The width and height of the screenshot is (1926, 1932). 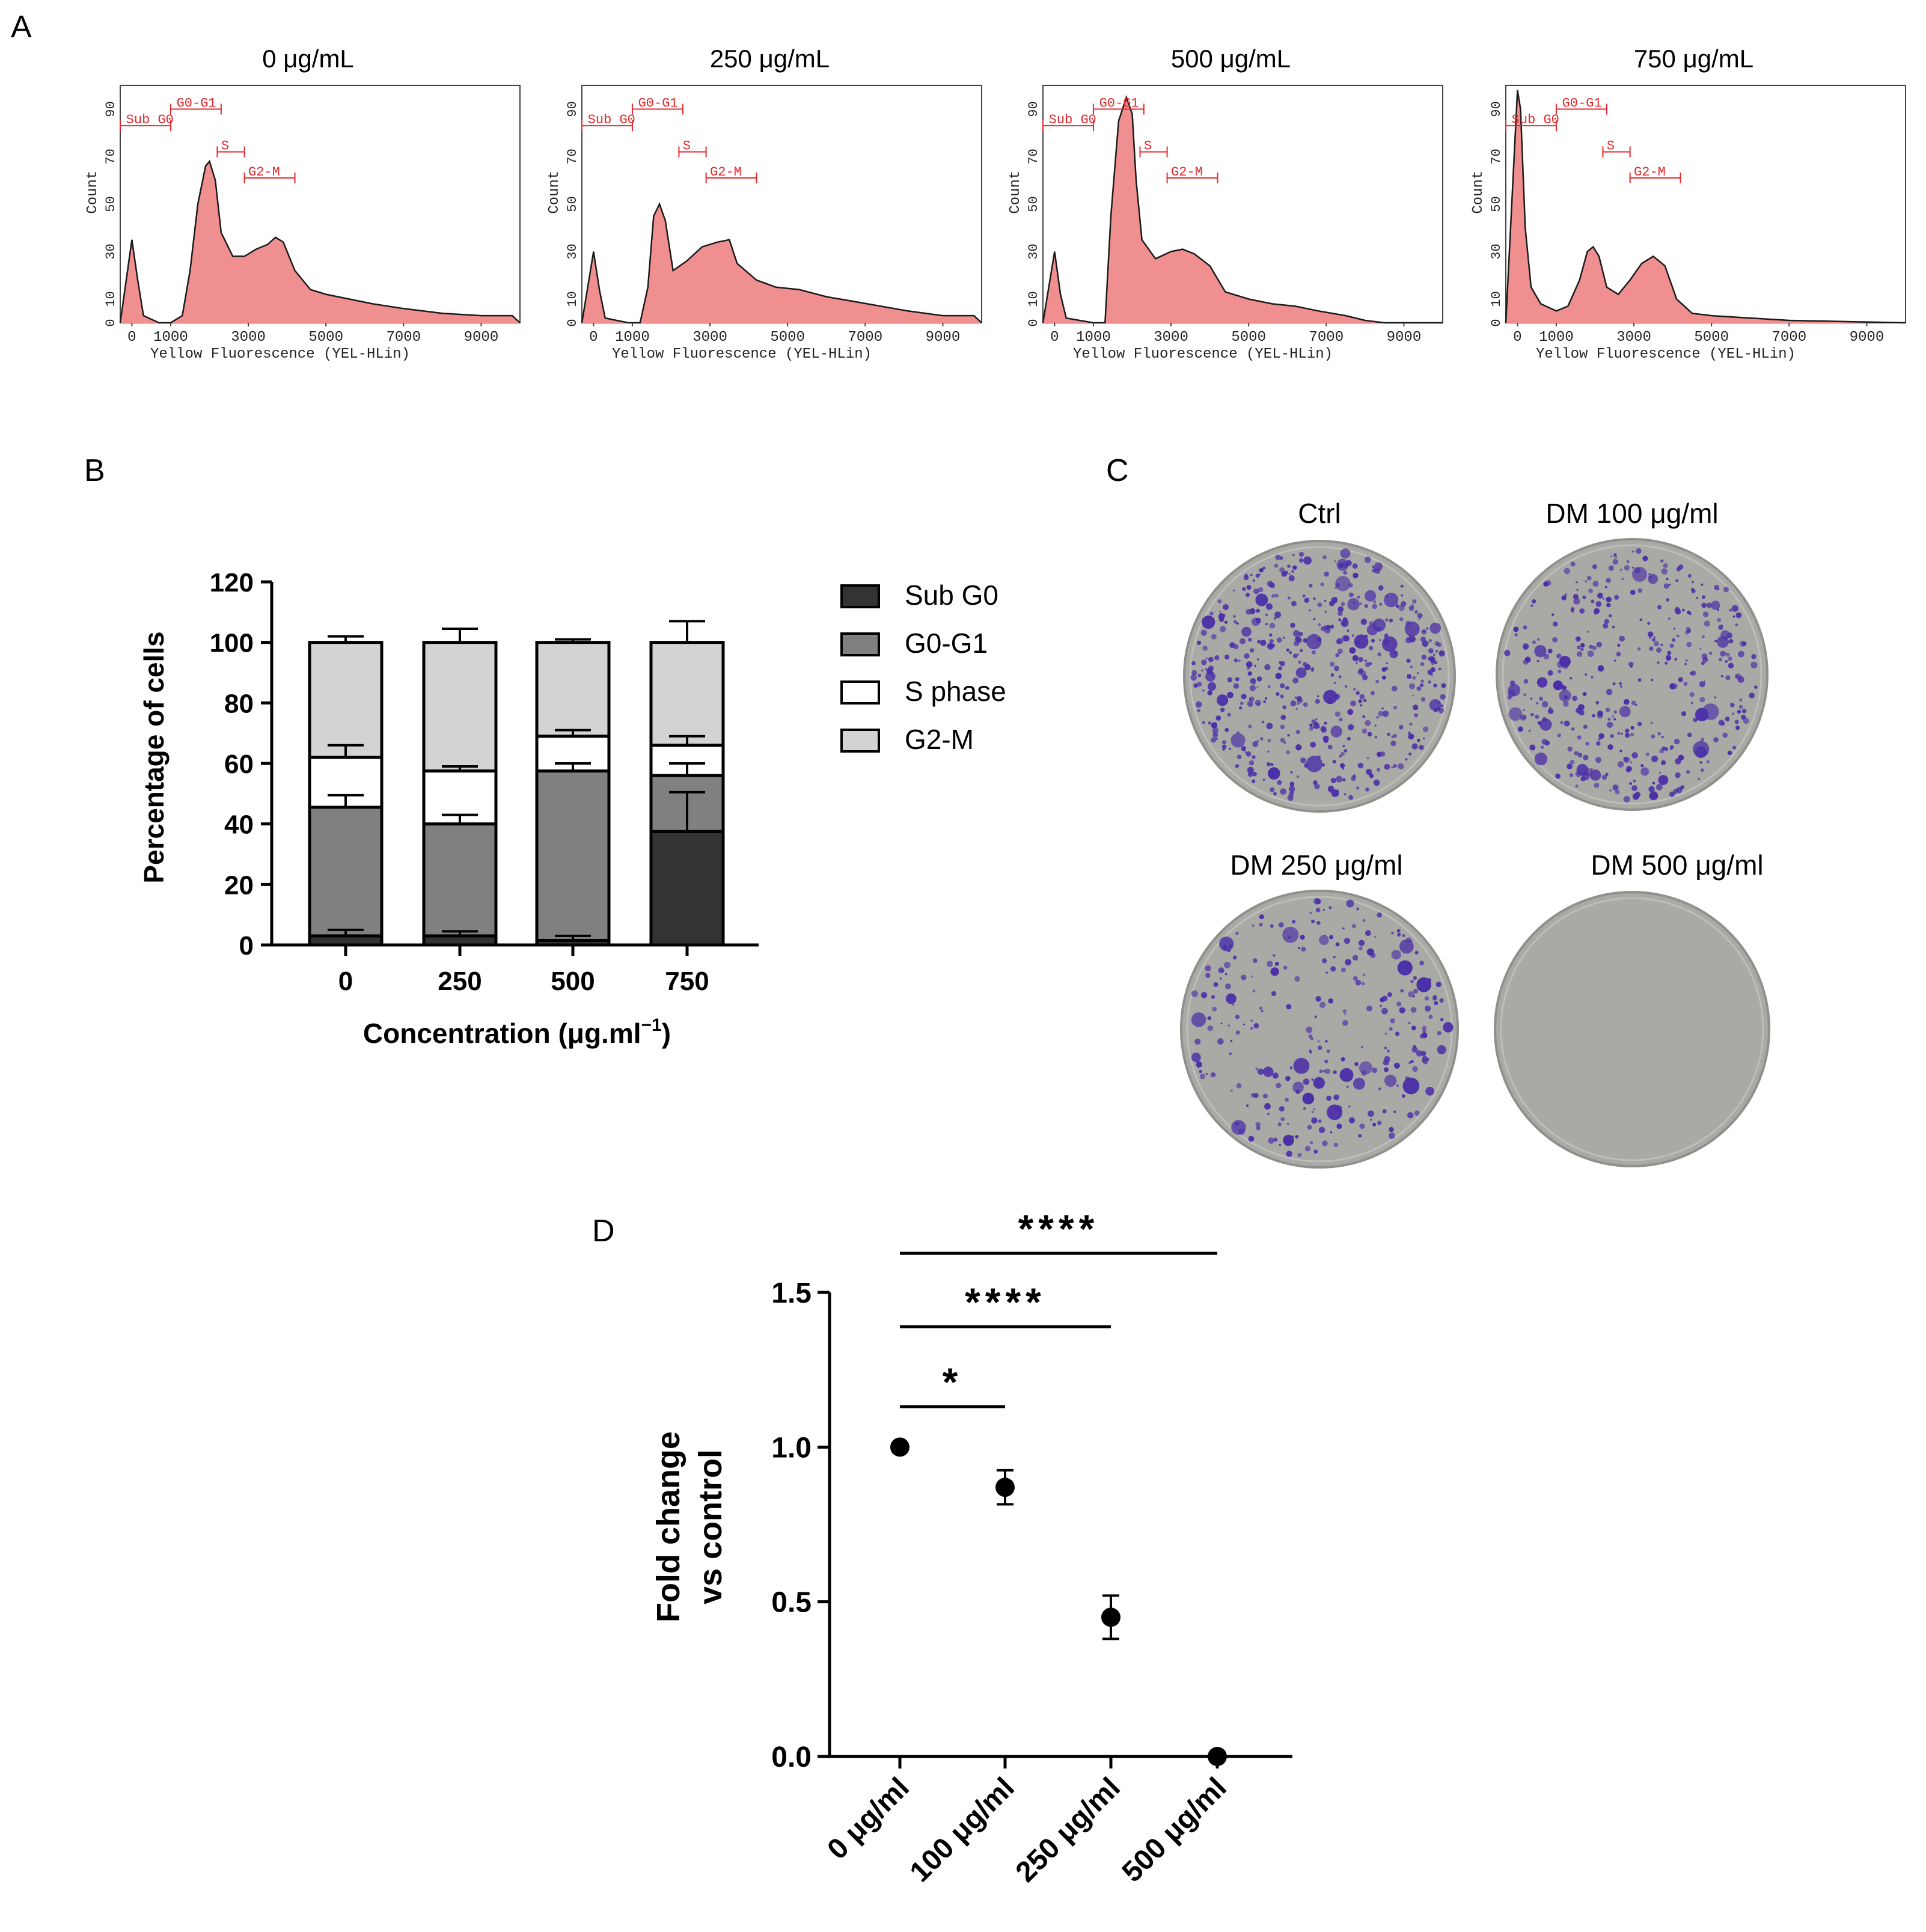 I want to click on histogram-area, so click(x=782, y=263).